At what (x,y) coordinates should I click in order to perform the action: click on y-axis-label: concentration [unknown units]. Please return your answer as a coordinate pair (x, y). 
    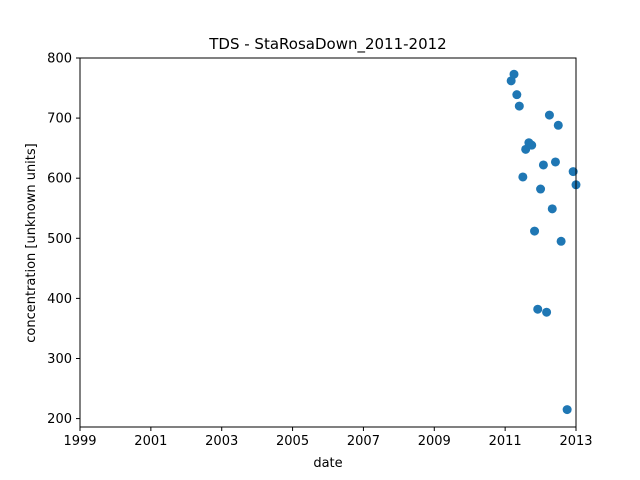
    Looking at the image, I should click on (31, 242).